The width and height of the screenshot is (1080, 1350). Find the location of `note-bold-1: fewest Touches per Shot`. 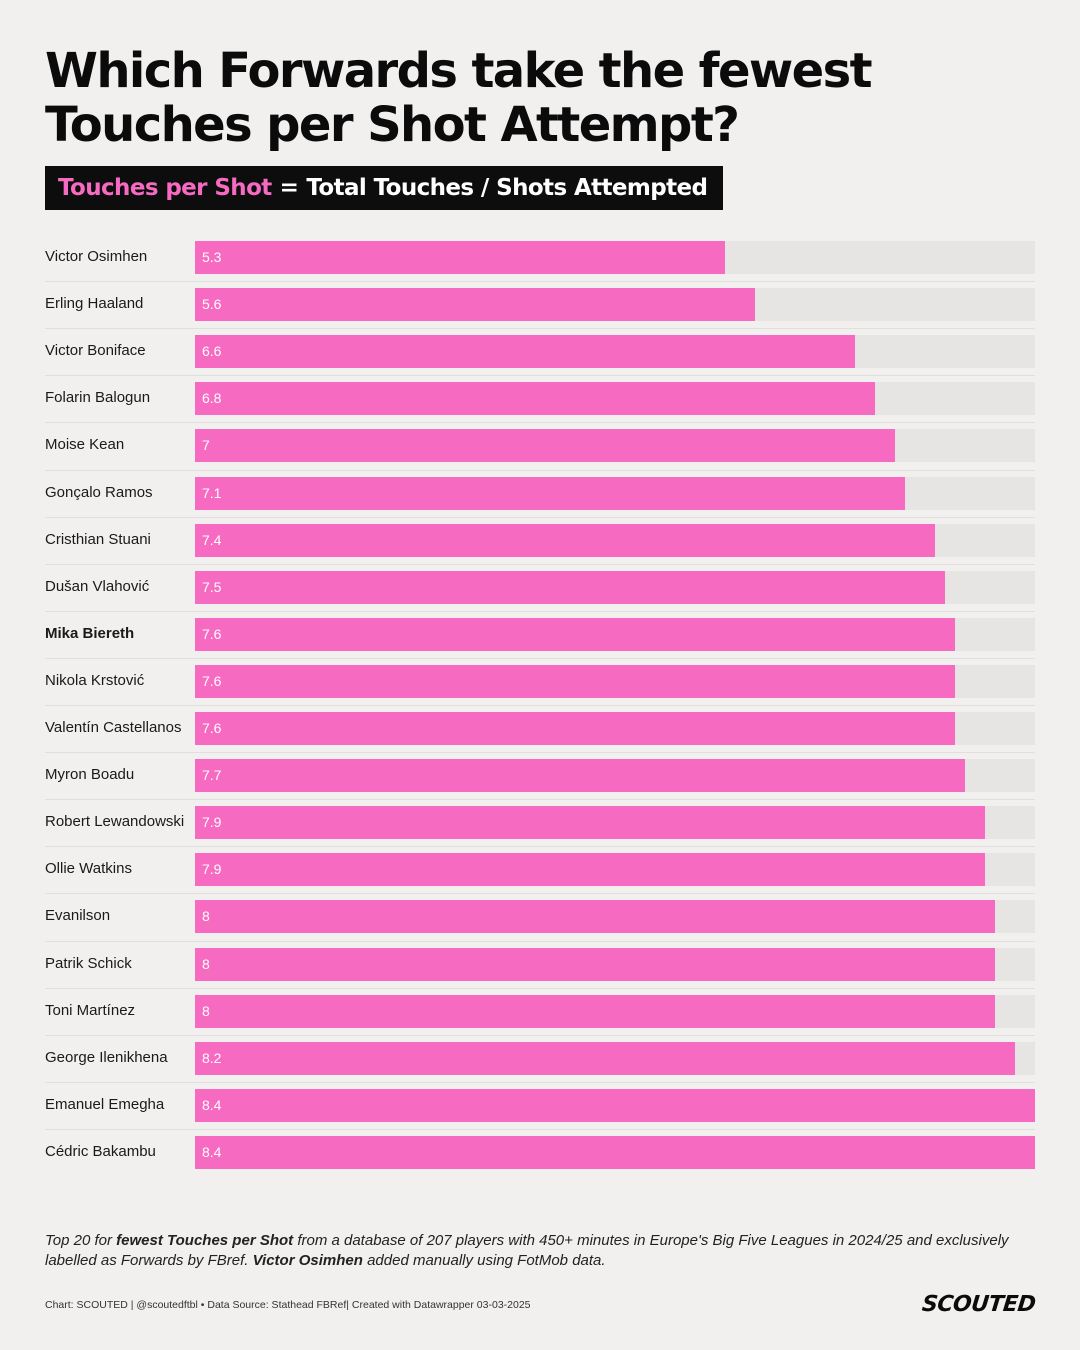

note-bold-1: fewest Touches per Shot is located at coordinates (205, 1240).